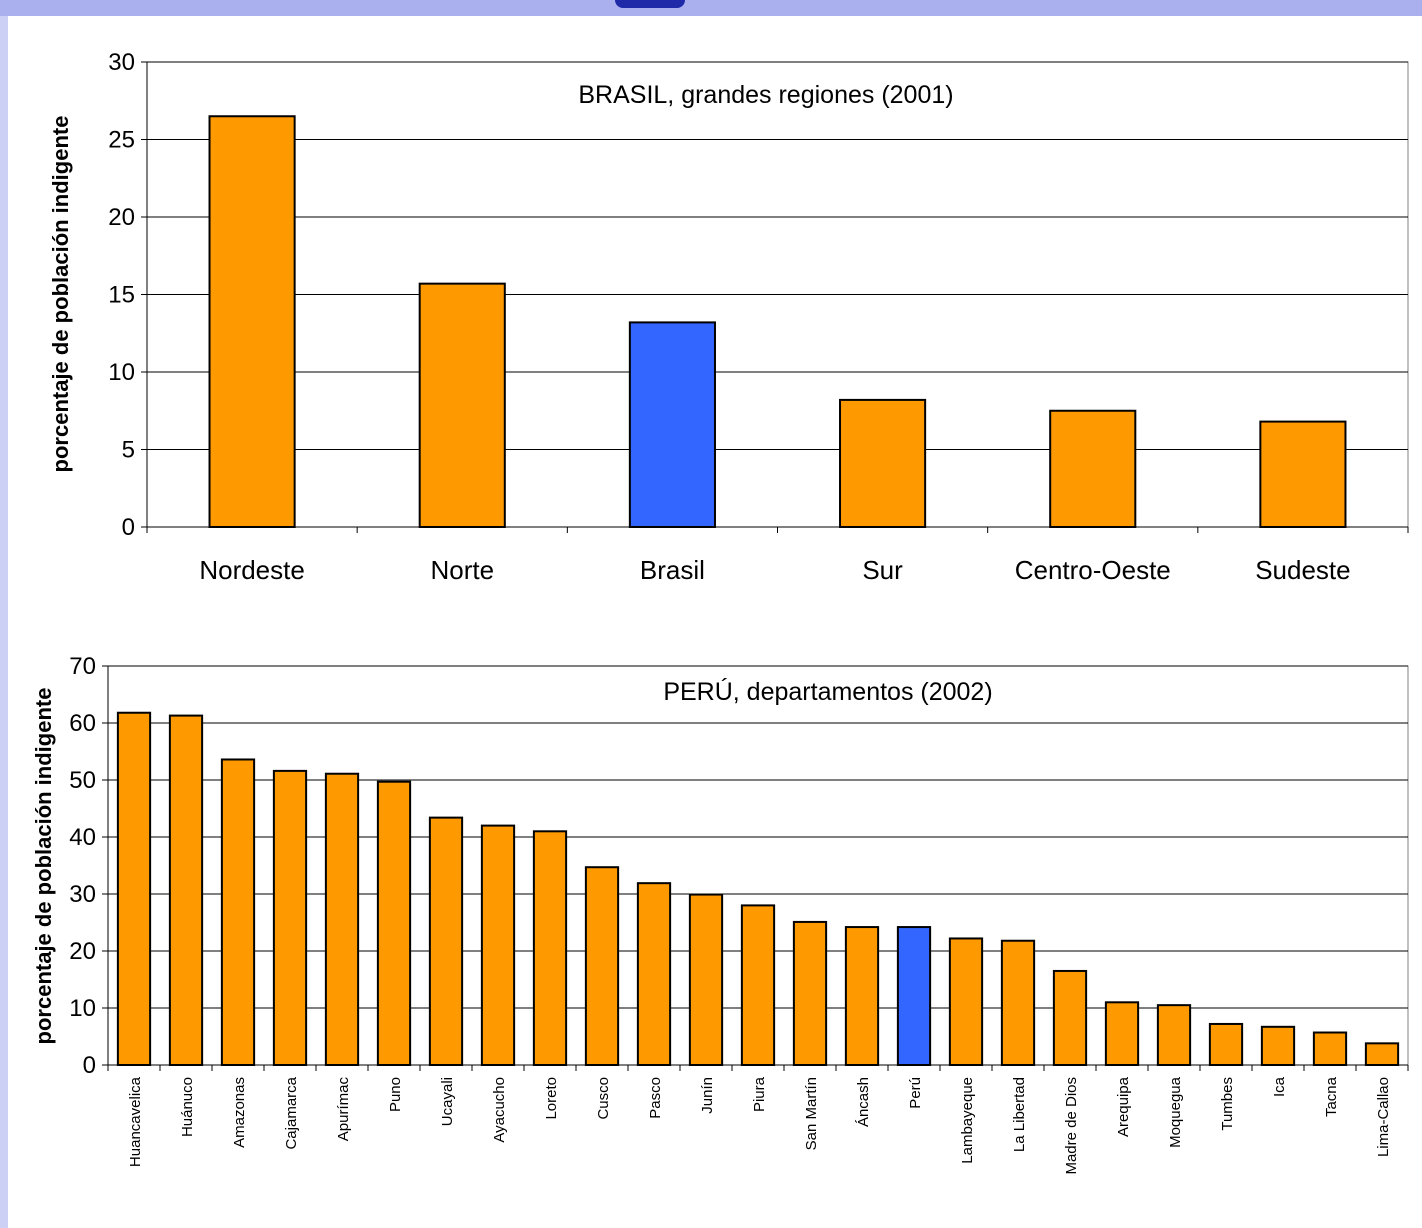 This screenshot has height=1228, width=1422. Describe the element at coordinates (1331, 1096) in the screenshot. I see `x-category-label: Tacna` at that location.